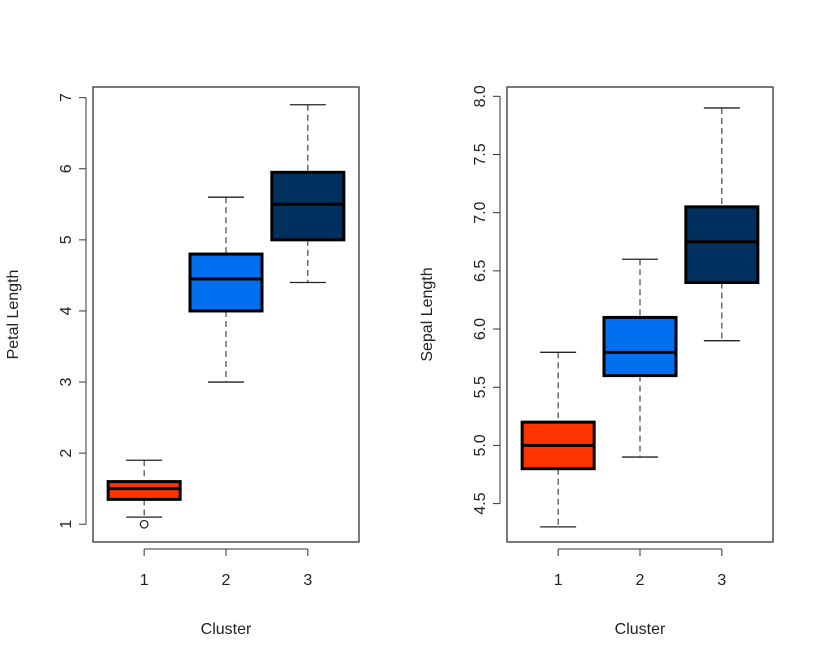 The height and width of the screenshot is (653, 814). I want to click on y-tick-label: 8.0, so click(480, 96).